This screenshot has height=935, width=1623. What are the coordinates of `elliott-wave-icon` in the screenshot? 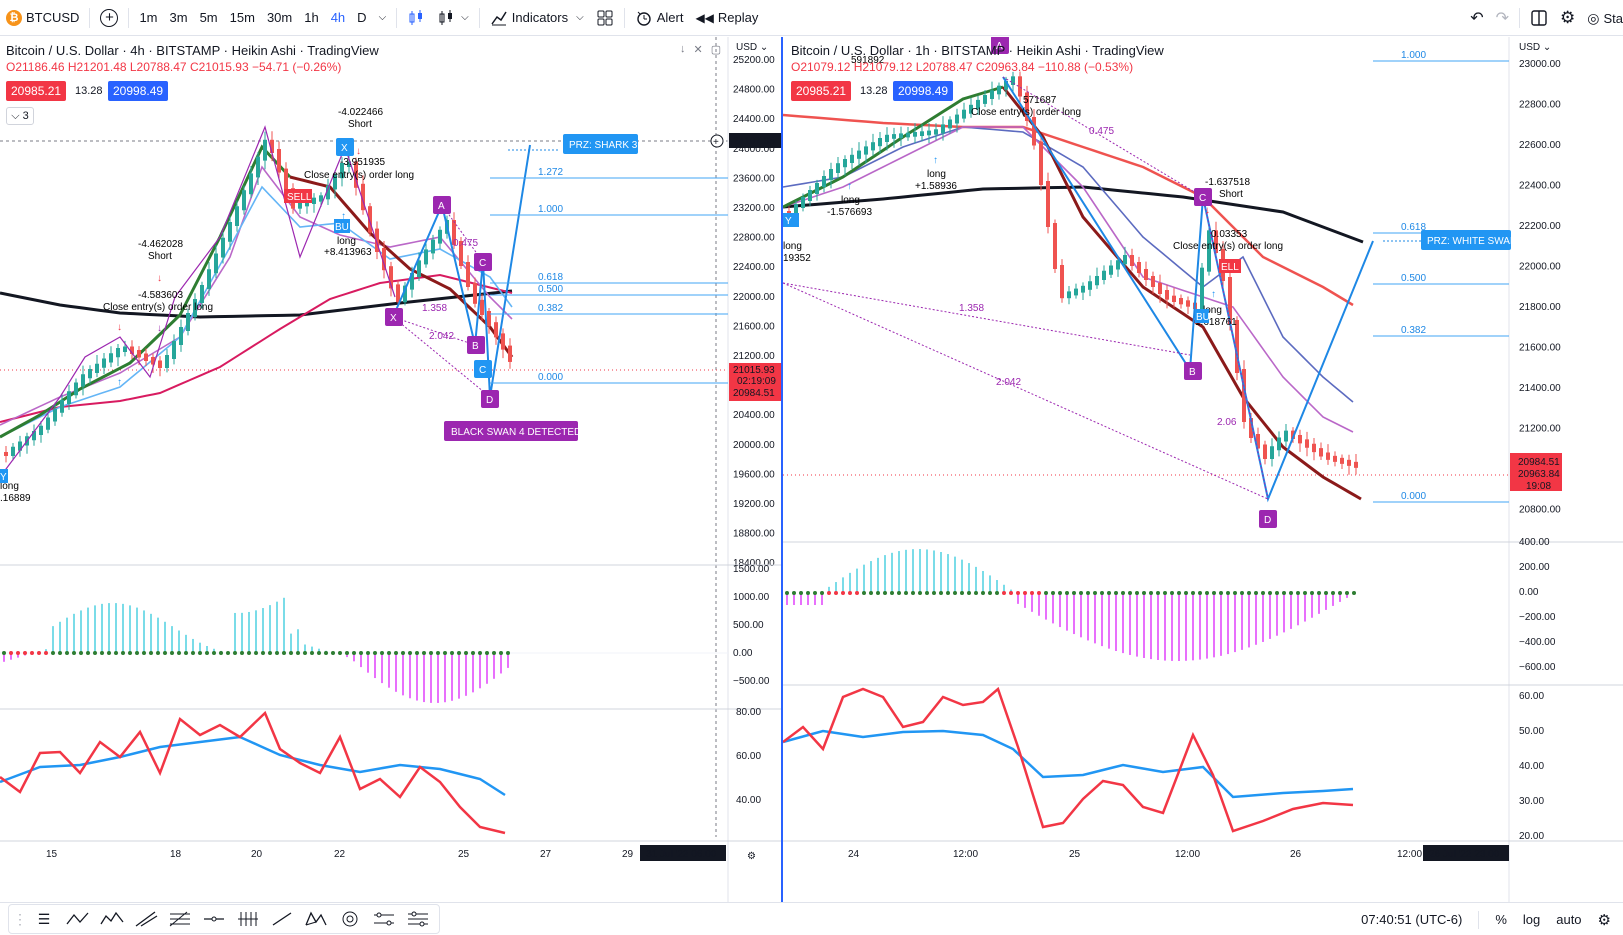 It's located at (112, 919).